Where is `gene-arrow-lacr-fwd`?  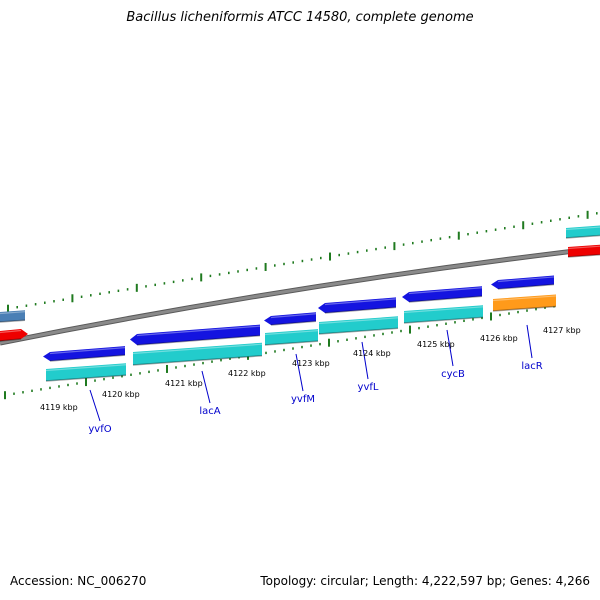 gene-arrow-lacr-fwd is located at coordinates (523, 282).